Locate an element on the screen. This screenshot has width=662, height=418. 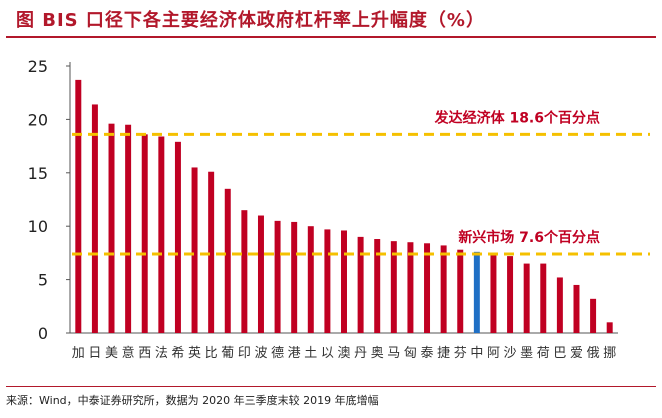
x-tick-label: 墨 is located at coordinates (526, 353).